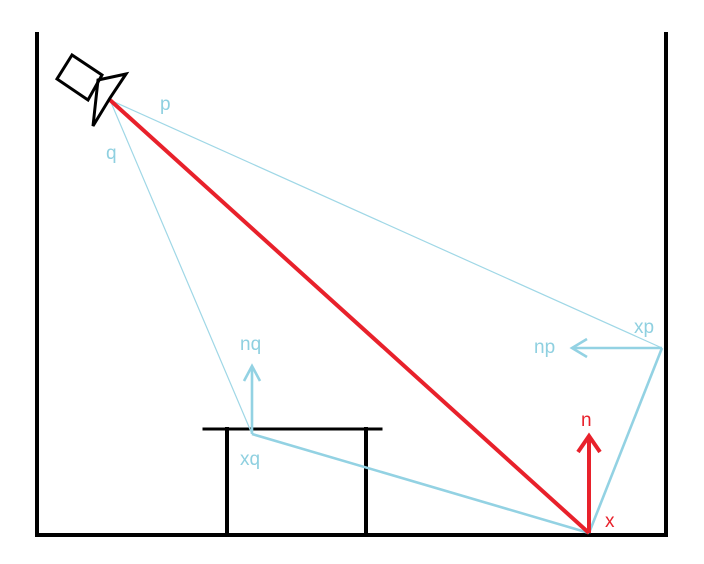  What do you see at coordinates (110, 99) in the screenshot?
I see `spotlight-cone` at bounding box center [110, 99].